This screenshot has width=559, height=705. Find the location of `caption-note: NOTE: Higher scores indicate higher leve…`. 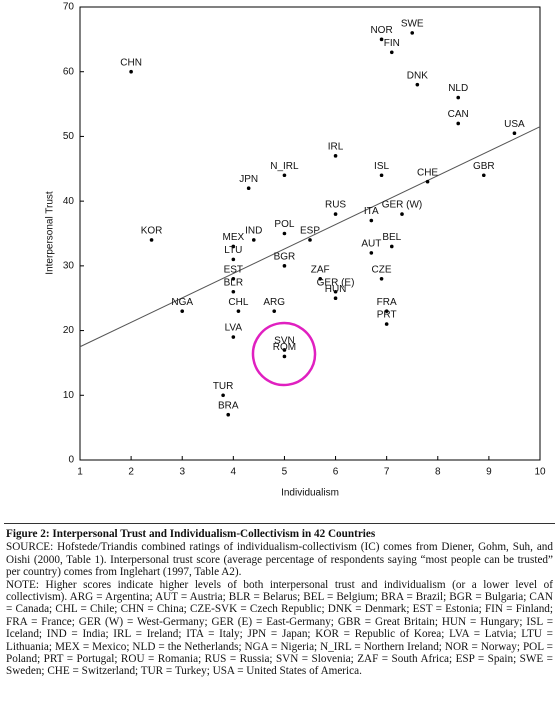

caption-note: NOTE: Higher scores indicate higher leve… is located at coordinates (279, 628).